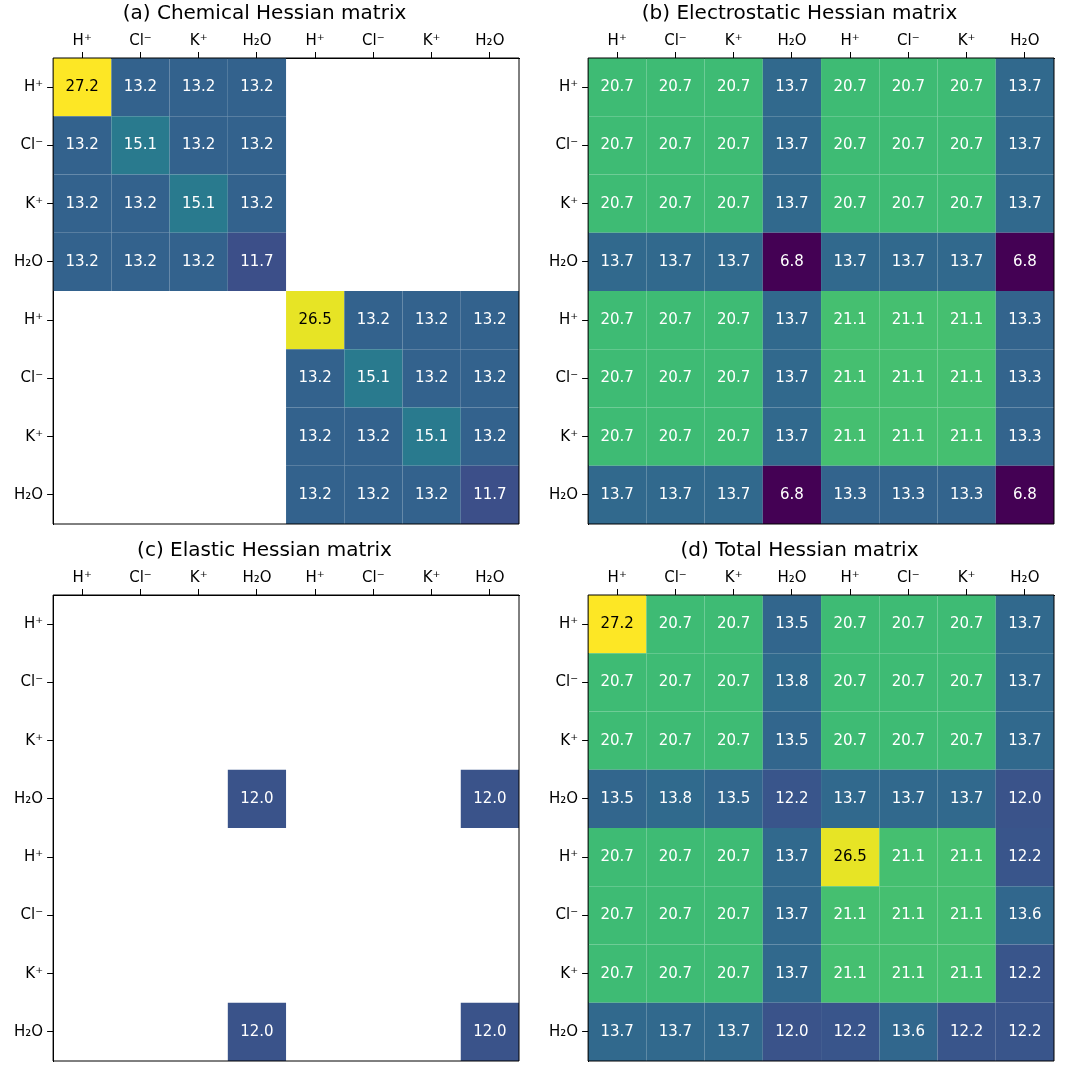 The width and height of the screenshot is (1071, 1074). Describe the element at coordinates (257, 260) in the screenshot. I see `data-label: 11.7` at that location.